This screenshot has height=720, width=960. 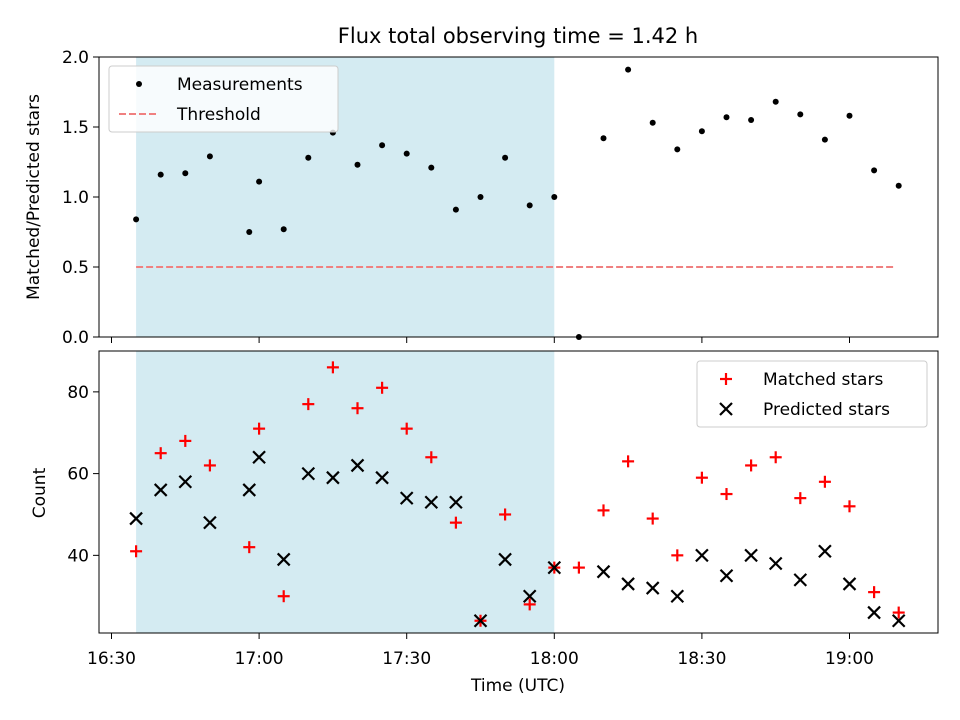 What do you see at coordinates (480, 340) in the screenshot?
I see `top-x-axis` at bounding box center [480, 340].